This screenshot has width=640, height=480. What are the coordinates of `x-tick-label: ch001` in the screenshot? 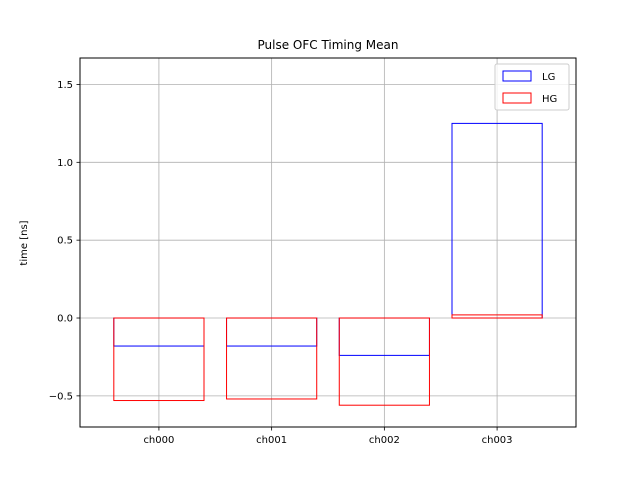 It's located at (271, 440).